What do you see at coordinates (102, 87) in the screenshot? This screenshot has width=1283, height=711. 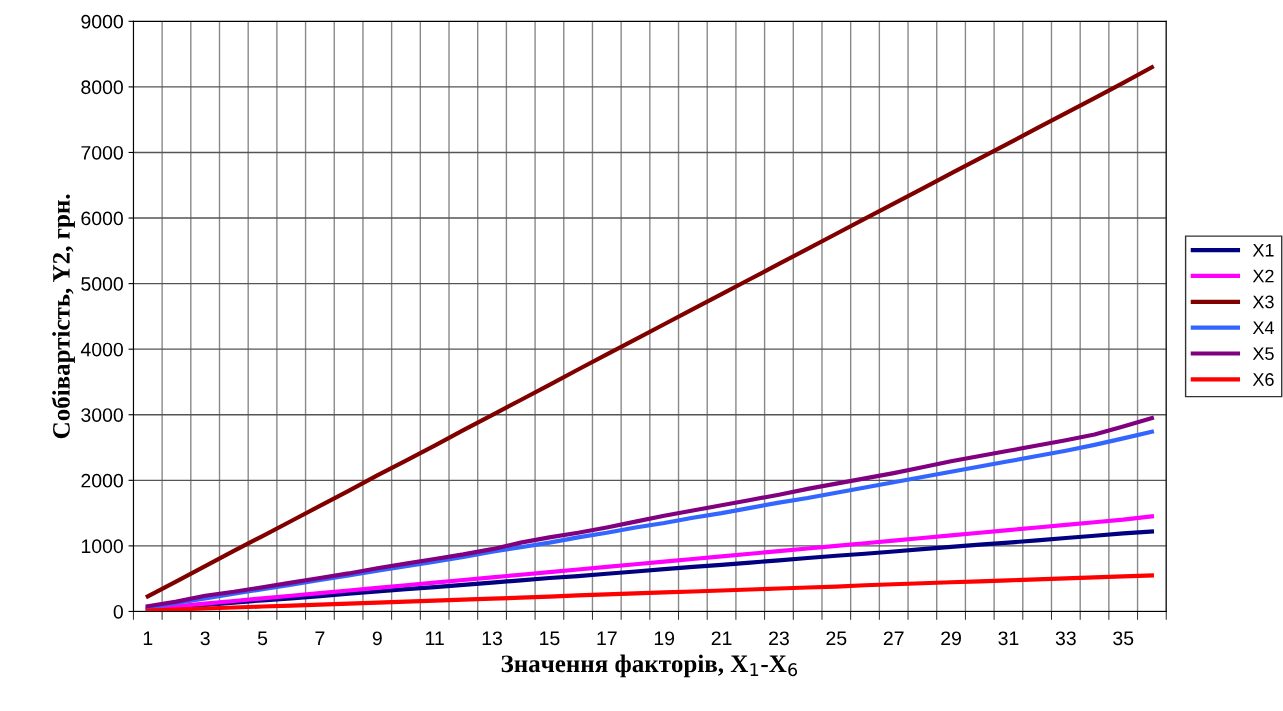 I see `y-tick-label: 8000` at bounding box center [102, 87].